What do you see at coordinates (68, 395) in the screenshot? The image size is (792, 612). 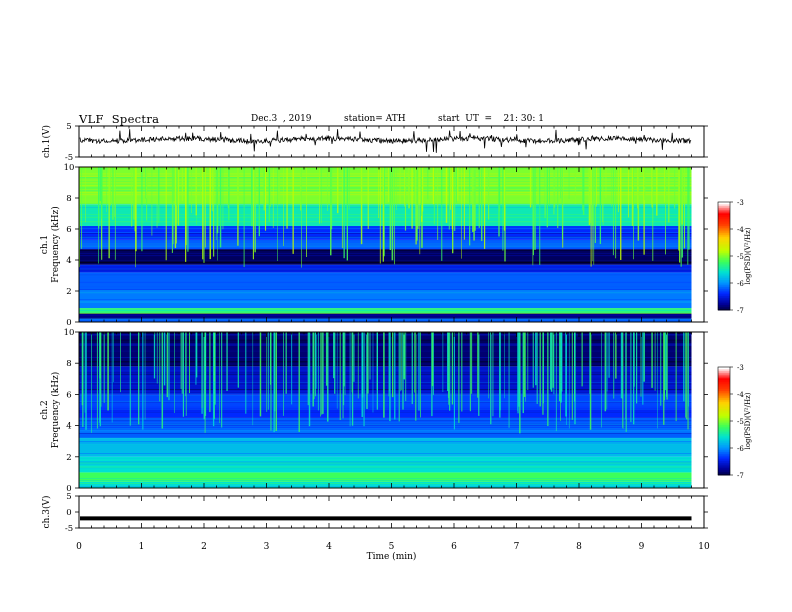 I see `y-tick-label: 6` at bounding box center [68, 395].